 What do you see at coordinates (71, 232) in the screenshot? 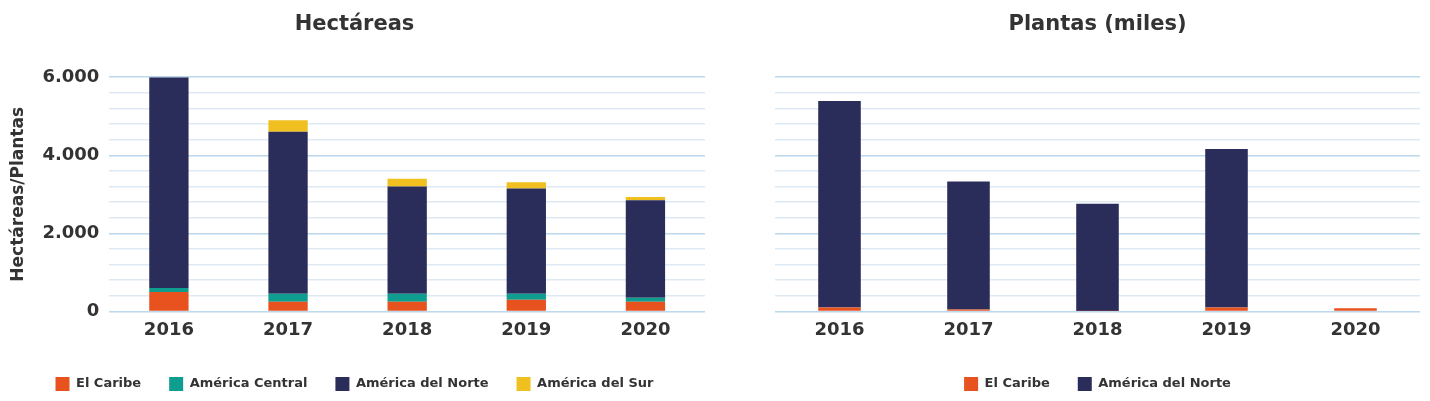
I see `y-tick-label: 2.000` at bounding box center [71, 232].